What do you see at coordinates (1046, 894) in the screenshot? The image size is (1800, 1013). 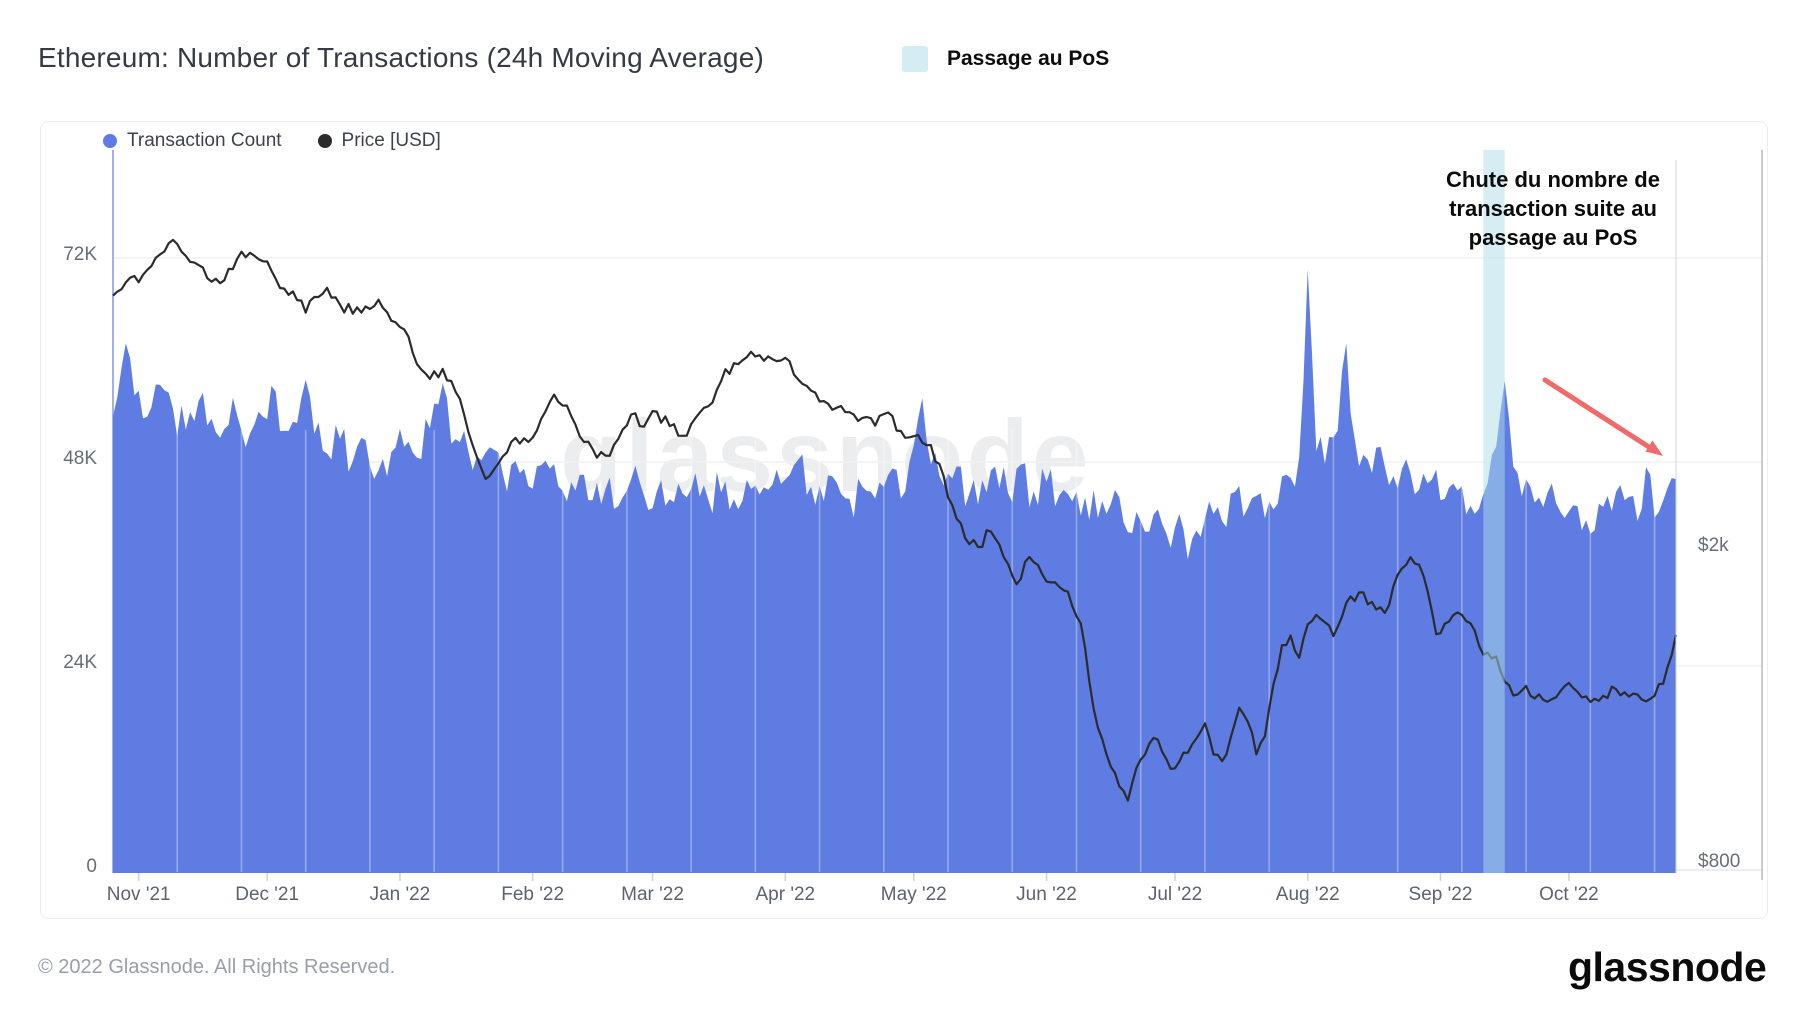 I see `x-month-tick-label: Jun '22` at bounding box center [1046, 894].